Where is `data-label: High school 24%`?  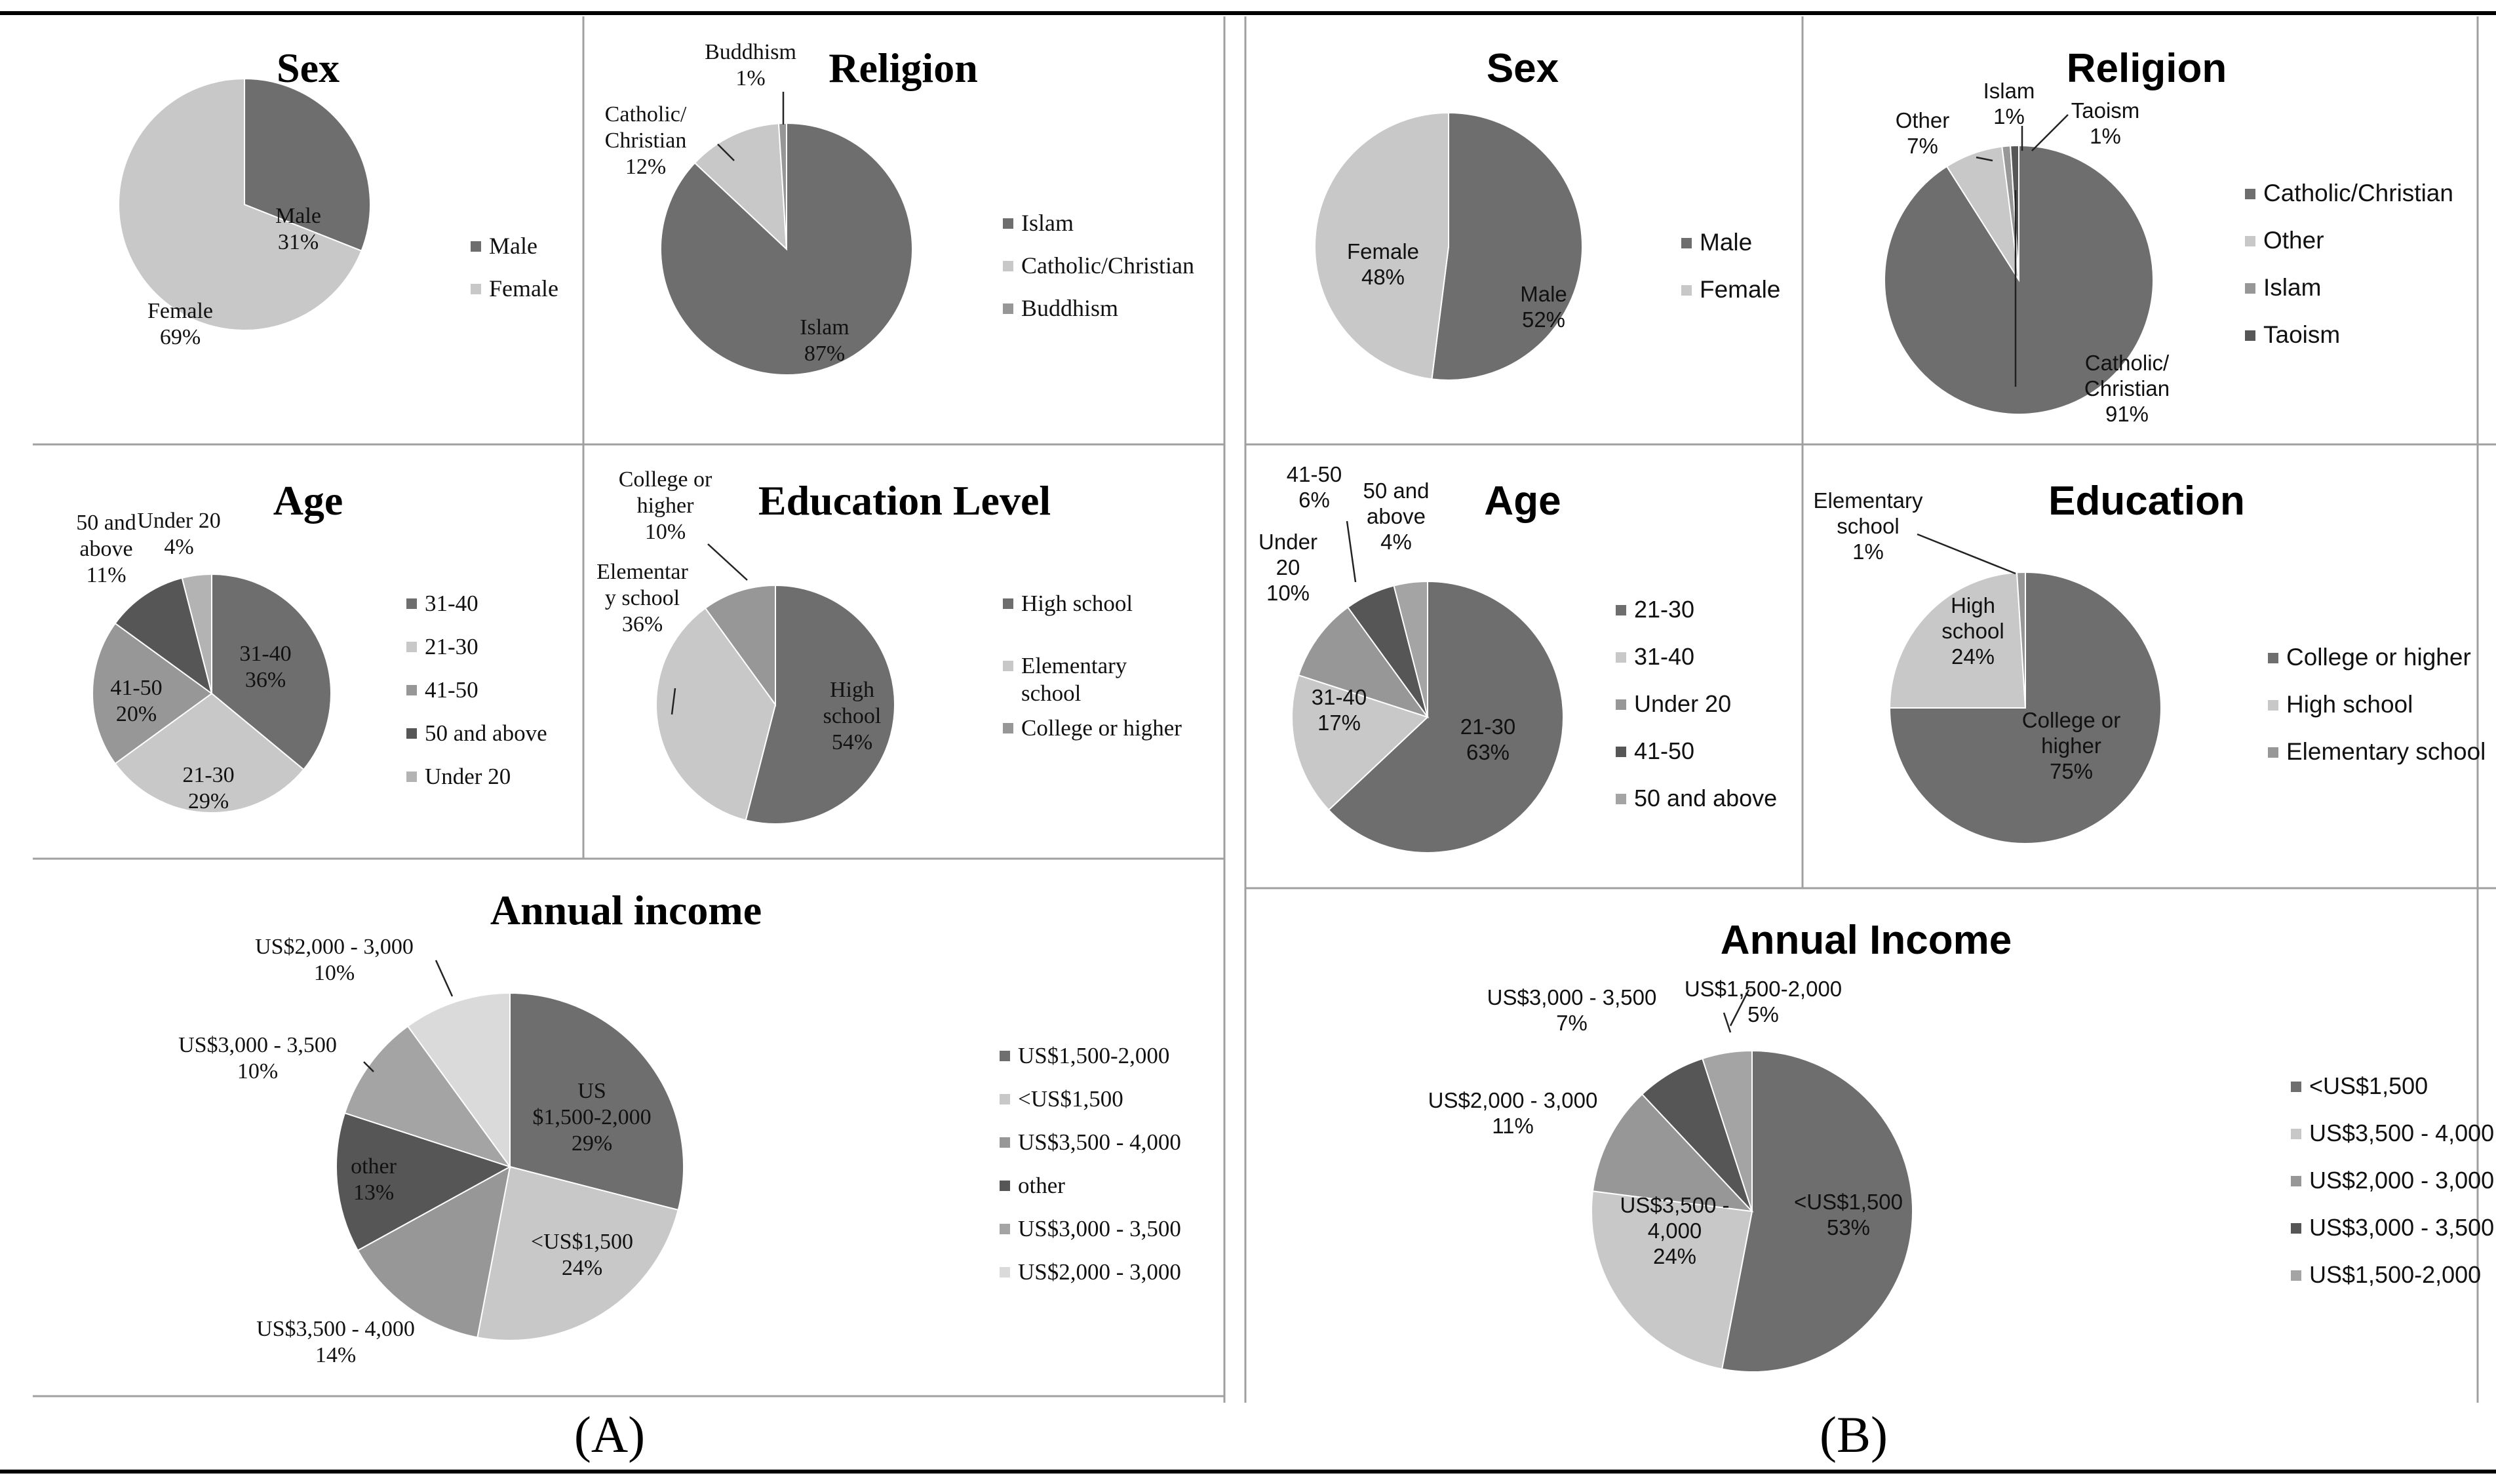 data-label: High school 24% is located at coordinates (1972, 631).